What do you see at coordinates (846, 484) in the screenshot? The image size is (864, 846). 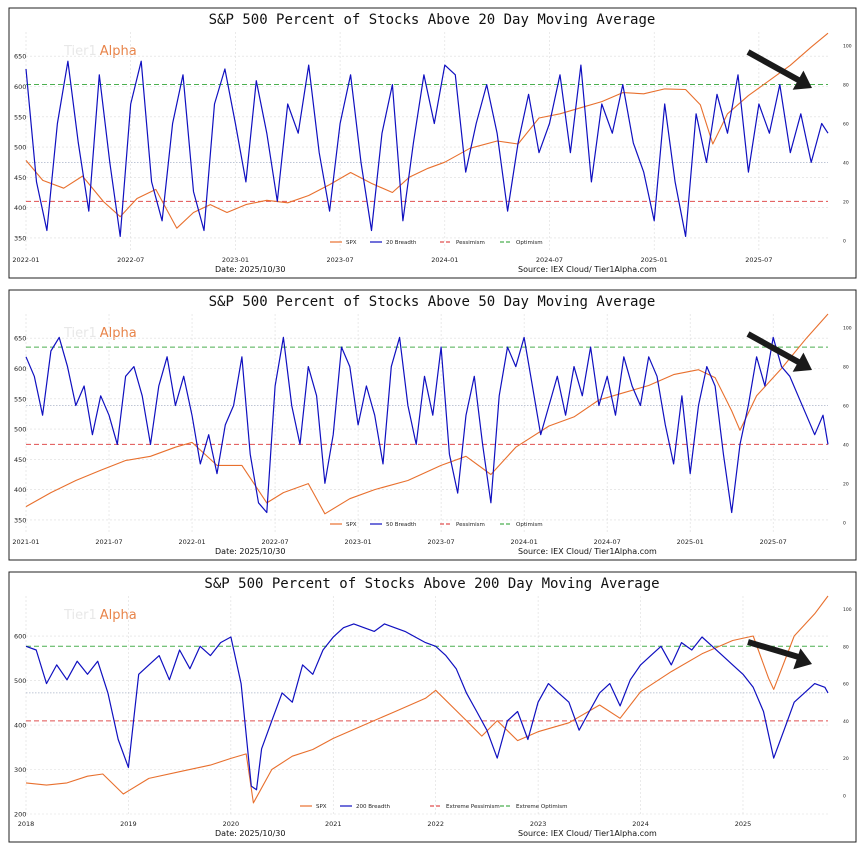 I see `y-right-tick-label: 20` at bounding box center [846, 484].